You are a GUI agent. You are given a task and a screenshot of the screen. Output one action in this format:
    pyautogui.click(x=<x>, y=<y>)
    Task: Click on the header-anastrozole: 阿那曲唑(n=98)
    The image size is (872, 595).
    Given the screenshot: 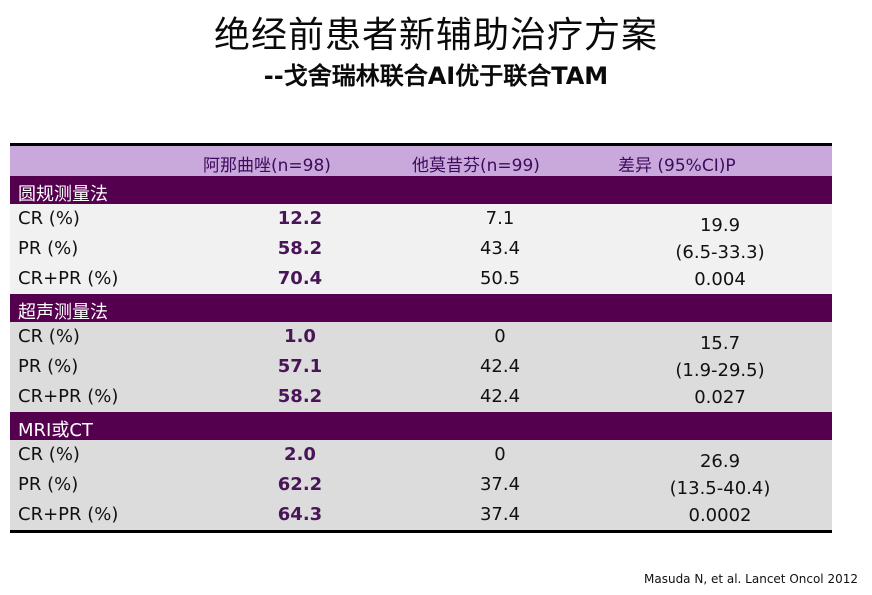 What is the action you would take?
    pyautogui.click(x=267, y=166)
    